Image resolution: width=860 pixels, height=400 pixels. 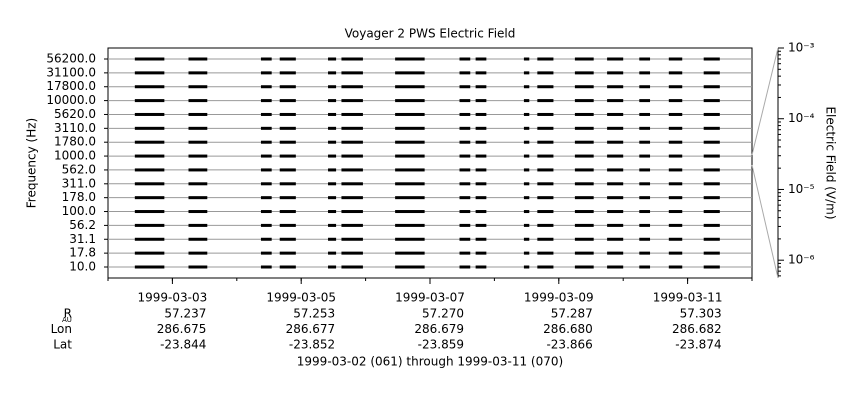 What do you see at coordinates (182, 329) in the screenshot?
I see `ephemeris-value: 286.675` at bounding box center [182, 329].